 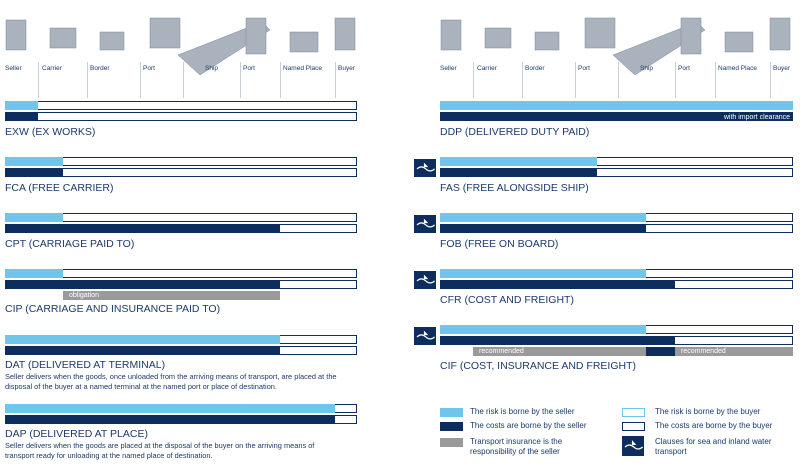 I want to click on term-name: DDP (DELIVERED DUTY PAID), so click(x=515, y=132).